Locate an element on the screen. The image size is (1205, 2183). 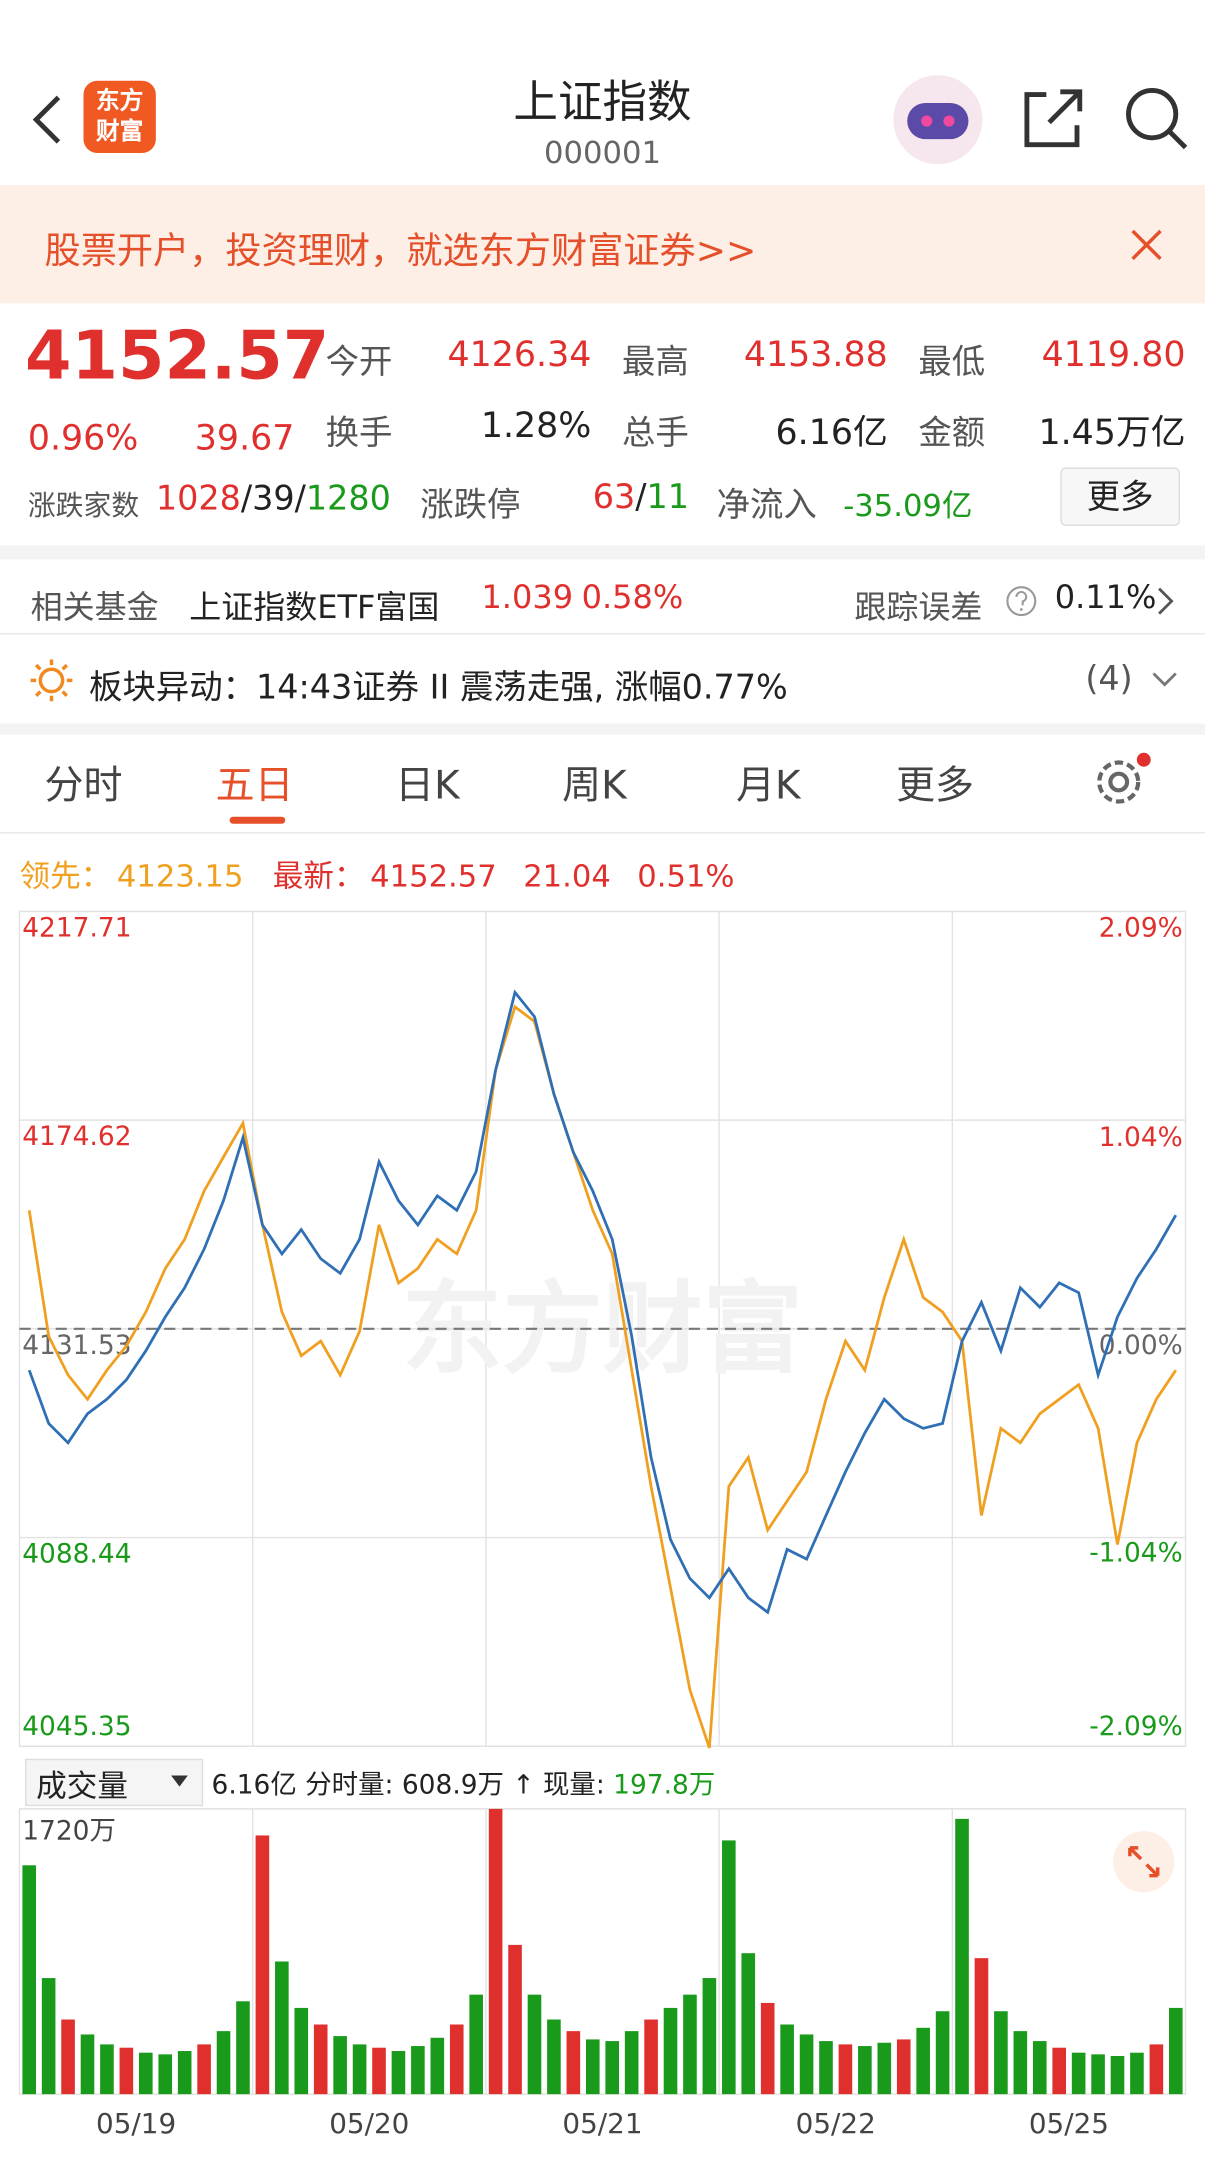
field-label: 金额 is located at coordinates (952, 433).